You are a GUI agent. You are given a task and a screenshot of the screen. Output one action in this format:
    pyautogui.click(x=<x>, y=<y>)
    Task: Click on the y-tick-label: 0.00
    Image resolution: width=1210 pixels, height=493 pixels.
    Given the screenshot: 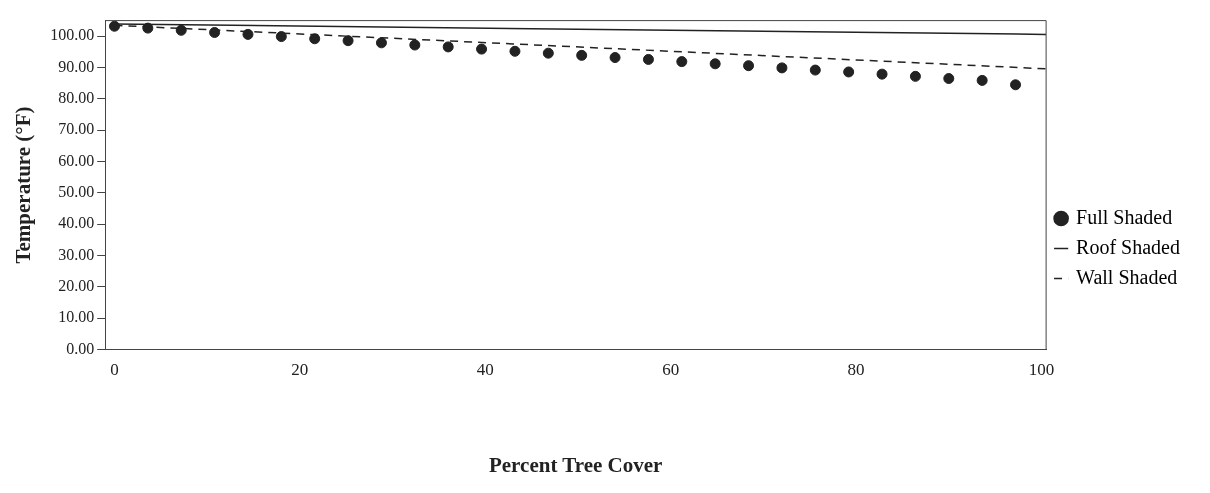 What is the action you would take?
    pyautogui.click(x=80, y=348)
    